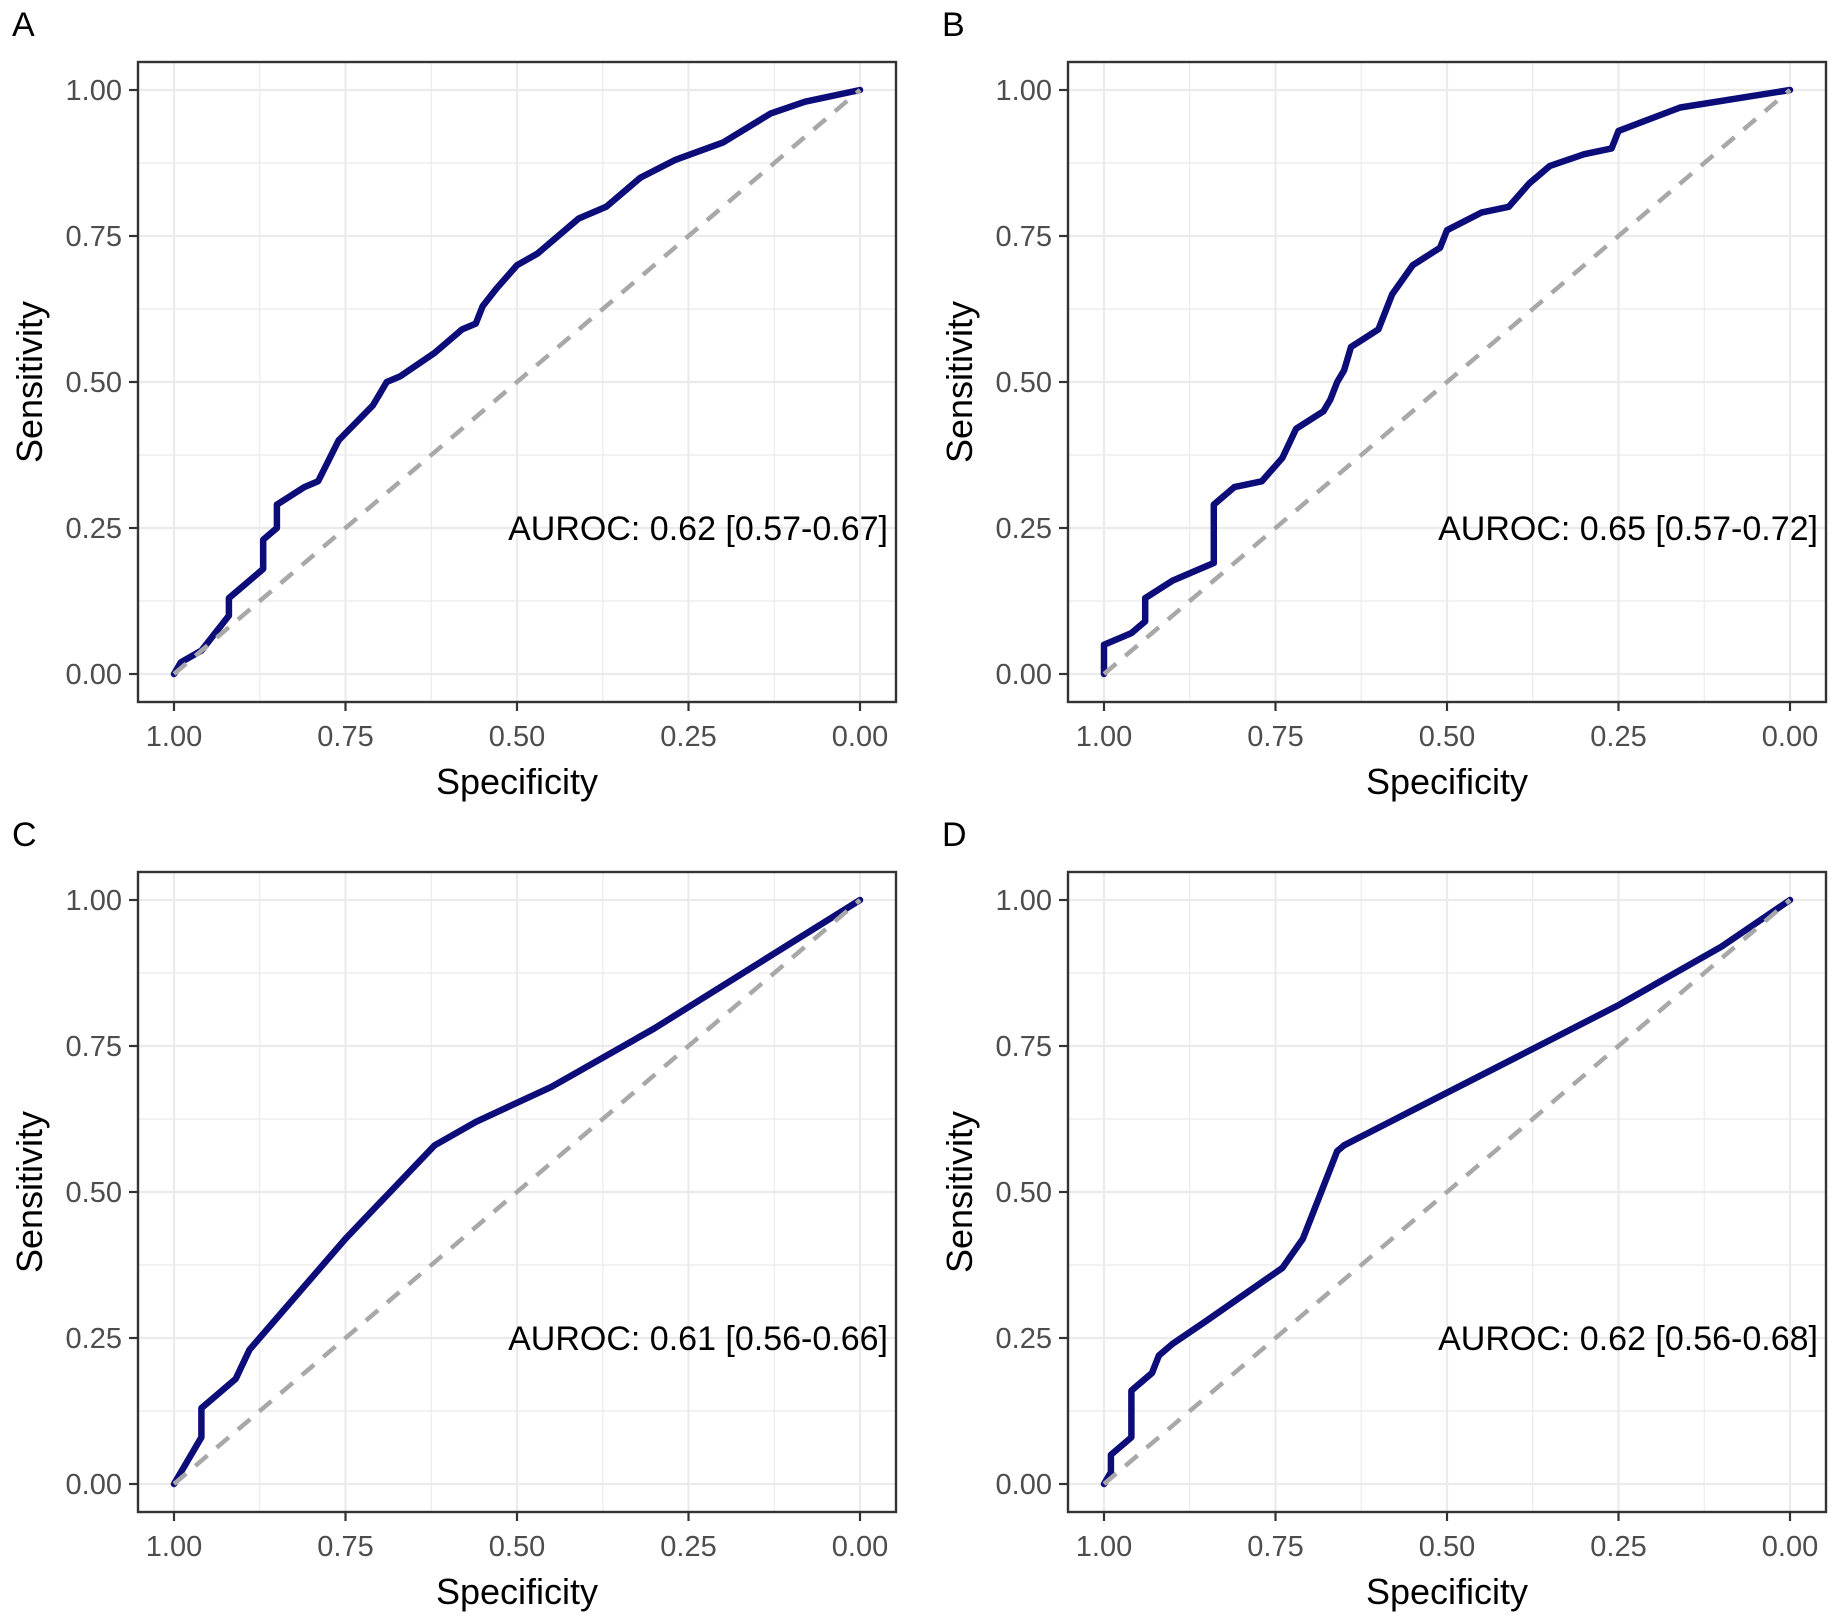 Image resolution: width=1831 pixels, height=1621 pixels. What do you see at coordinates (953, 25) in the screenshot?
I see `panel-letter: B` at bounding box center [953, 25].